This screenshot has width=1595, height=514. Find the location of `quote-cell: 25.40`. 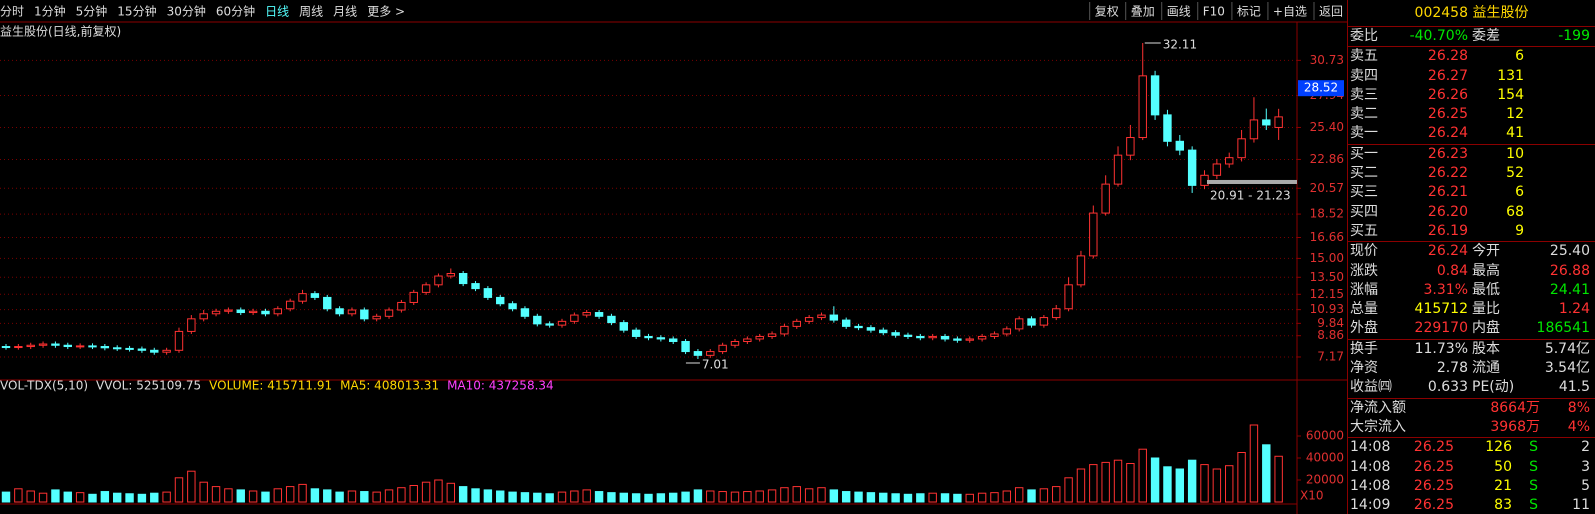

quote-cell: 25.40 is located at coordinates (1569, 251).